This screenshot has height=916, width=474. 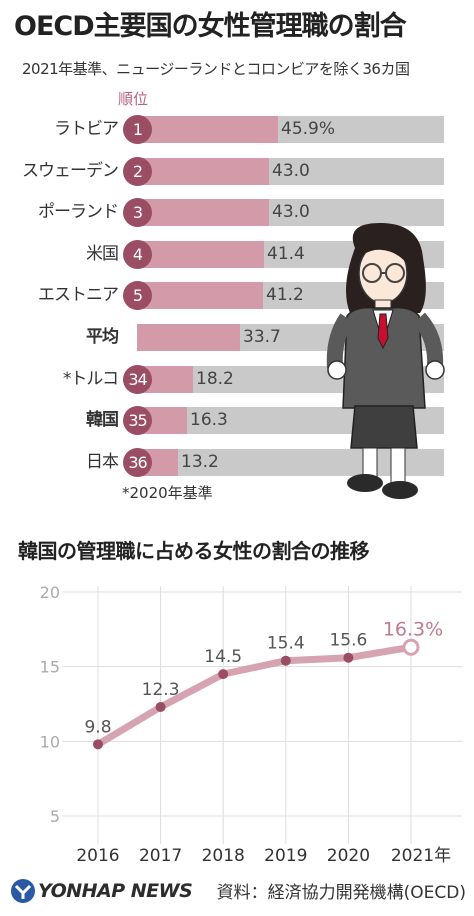 What do you see at coordinates (23, 891) in the screenshot?
I see `yonhap-logo-icon` at bounding box center [23, 891].